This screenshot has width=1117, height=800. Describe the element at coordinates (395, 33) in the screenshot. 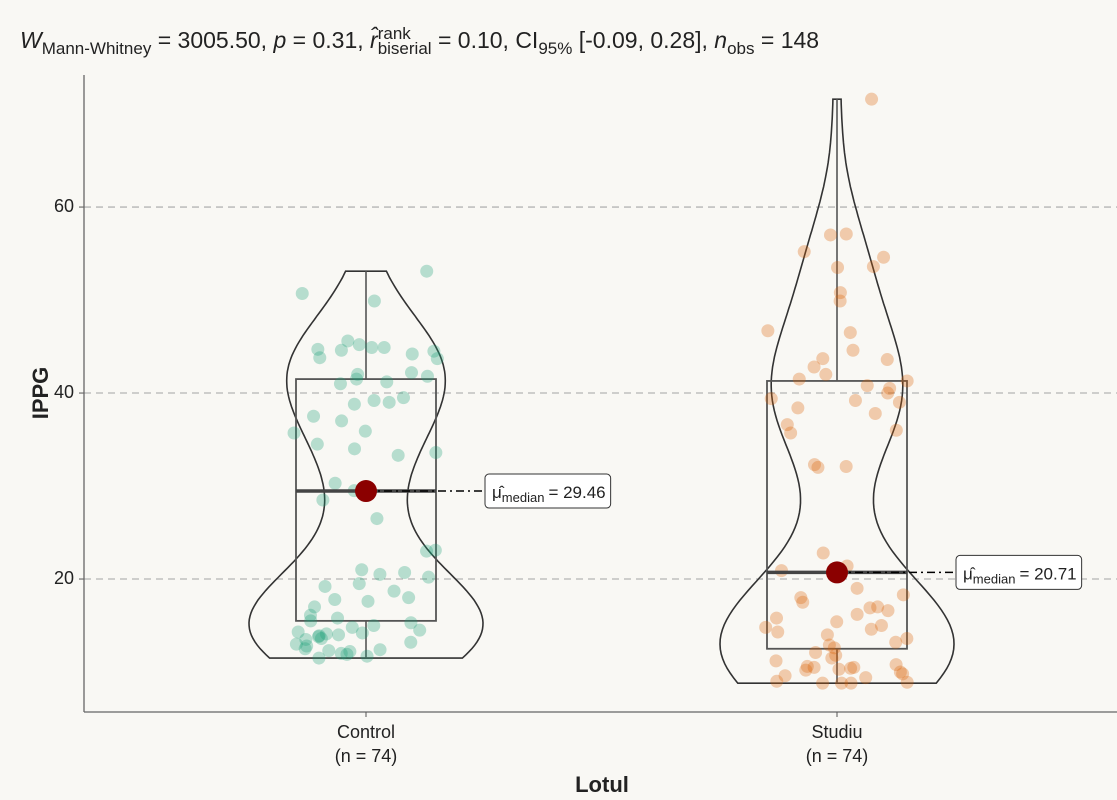

I see `title-part: rank` at that location.